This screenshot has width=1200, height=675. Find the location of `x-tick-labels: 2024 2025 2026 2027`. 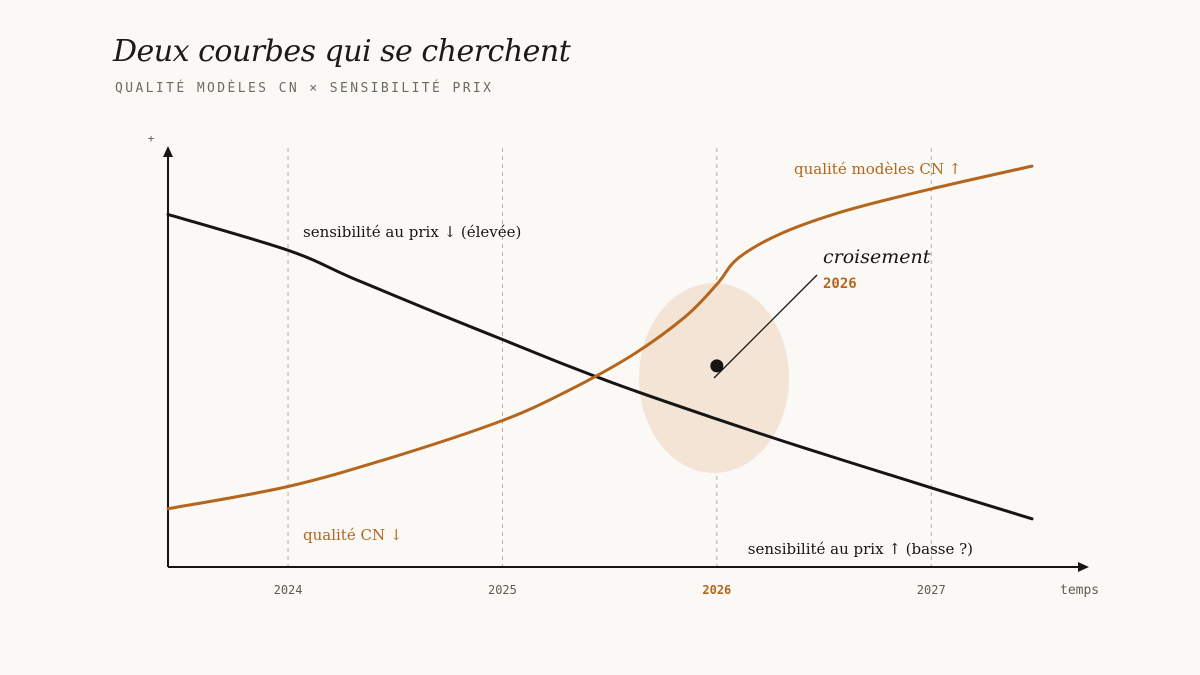

x-tick-labels: 2024 2025 2026 2027 is located at coordinates (610, 590).